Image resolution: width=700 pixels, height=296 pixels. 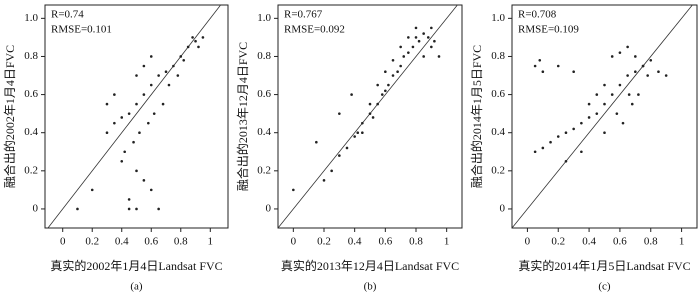 I want to click on x-tick-label: 0.4, so click(x=589, y=242).